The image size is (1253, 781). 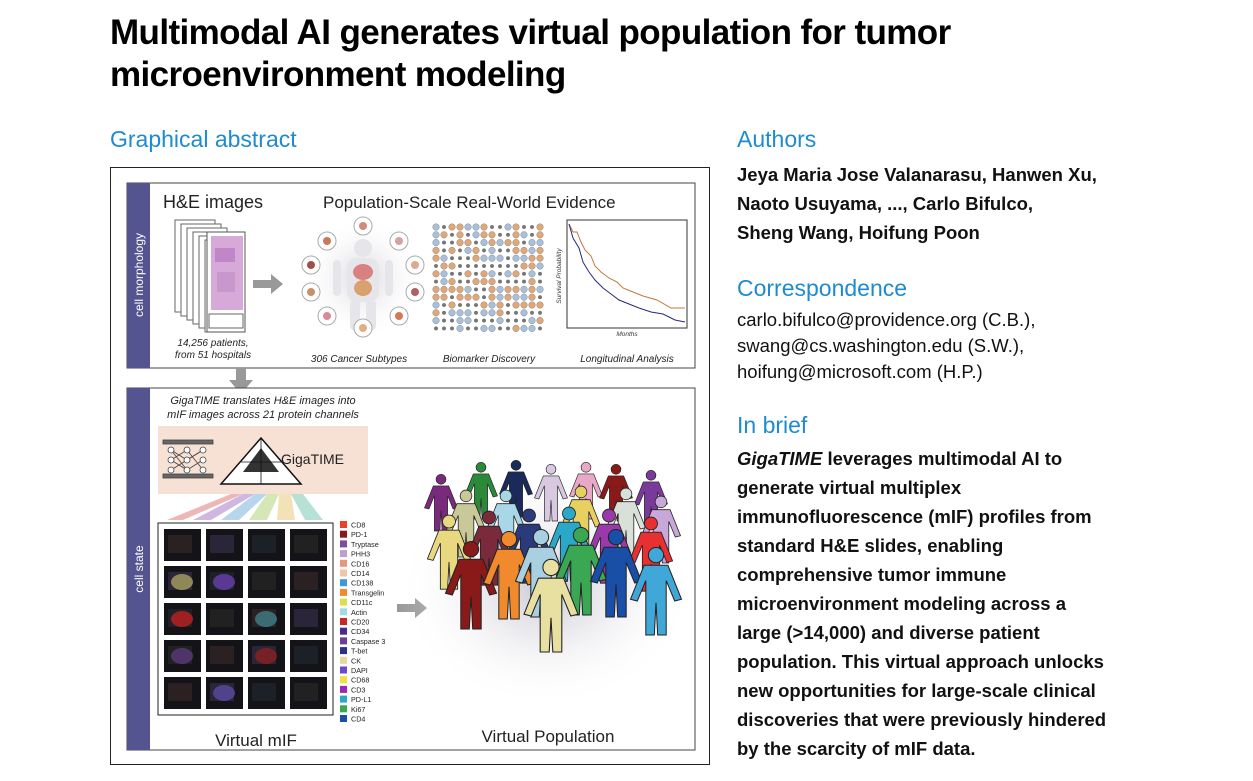 I want to click on survival-axis-label: Survival Probability, so click(x=559, y=276).